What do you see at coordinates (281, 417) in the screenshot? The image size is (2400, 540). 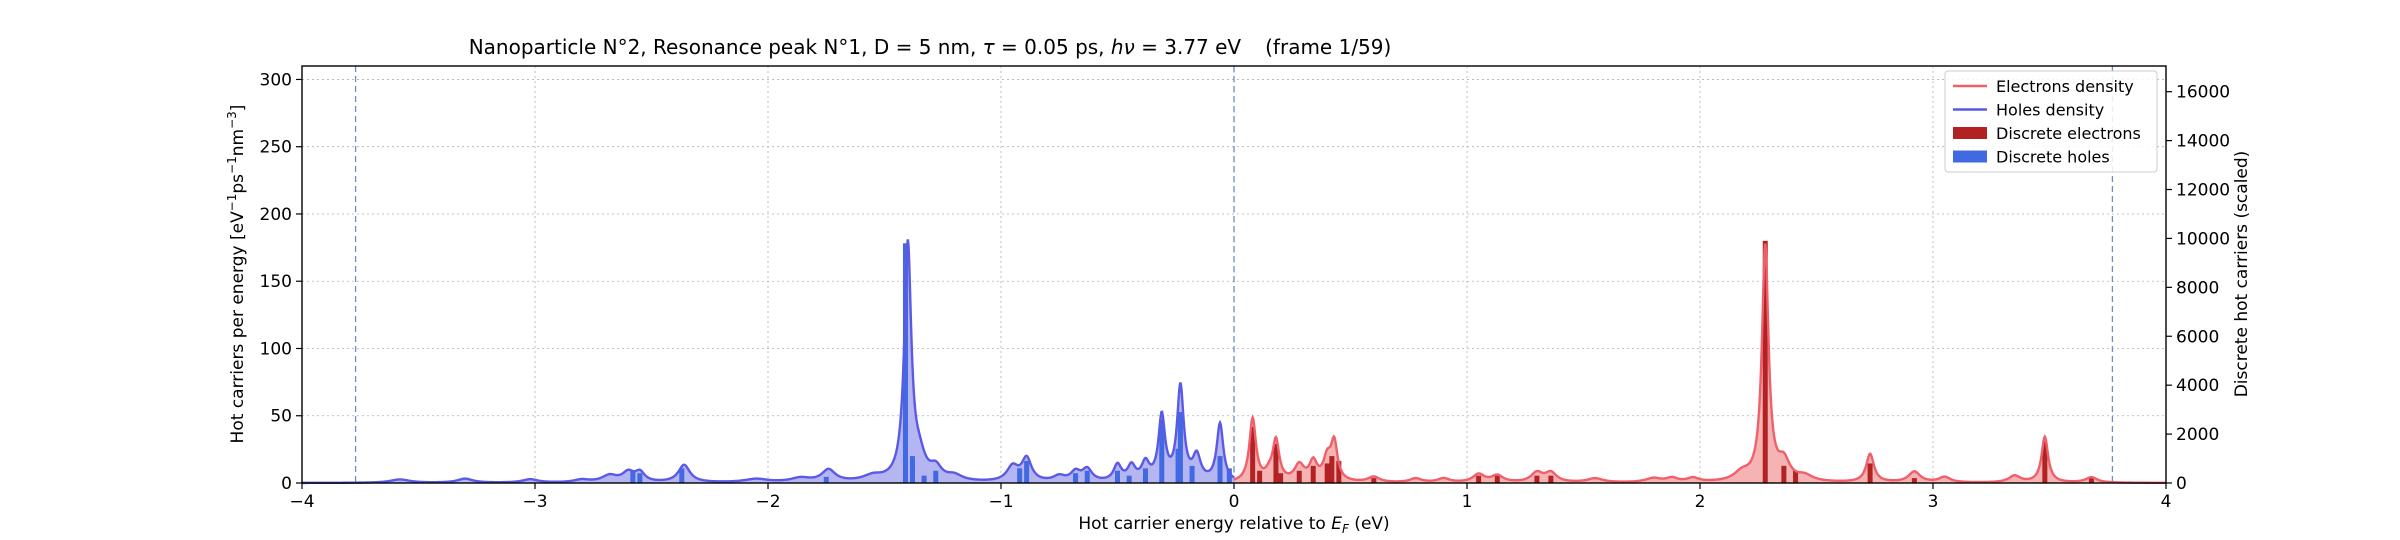 I see `y-left-tick-label: 50` at bounding box center [281, 417].